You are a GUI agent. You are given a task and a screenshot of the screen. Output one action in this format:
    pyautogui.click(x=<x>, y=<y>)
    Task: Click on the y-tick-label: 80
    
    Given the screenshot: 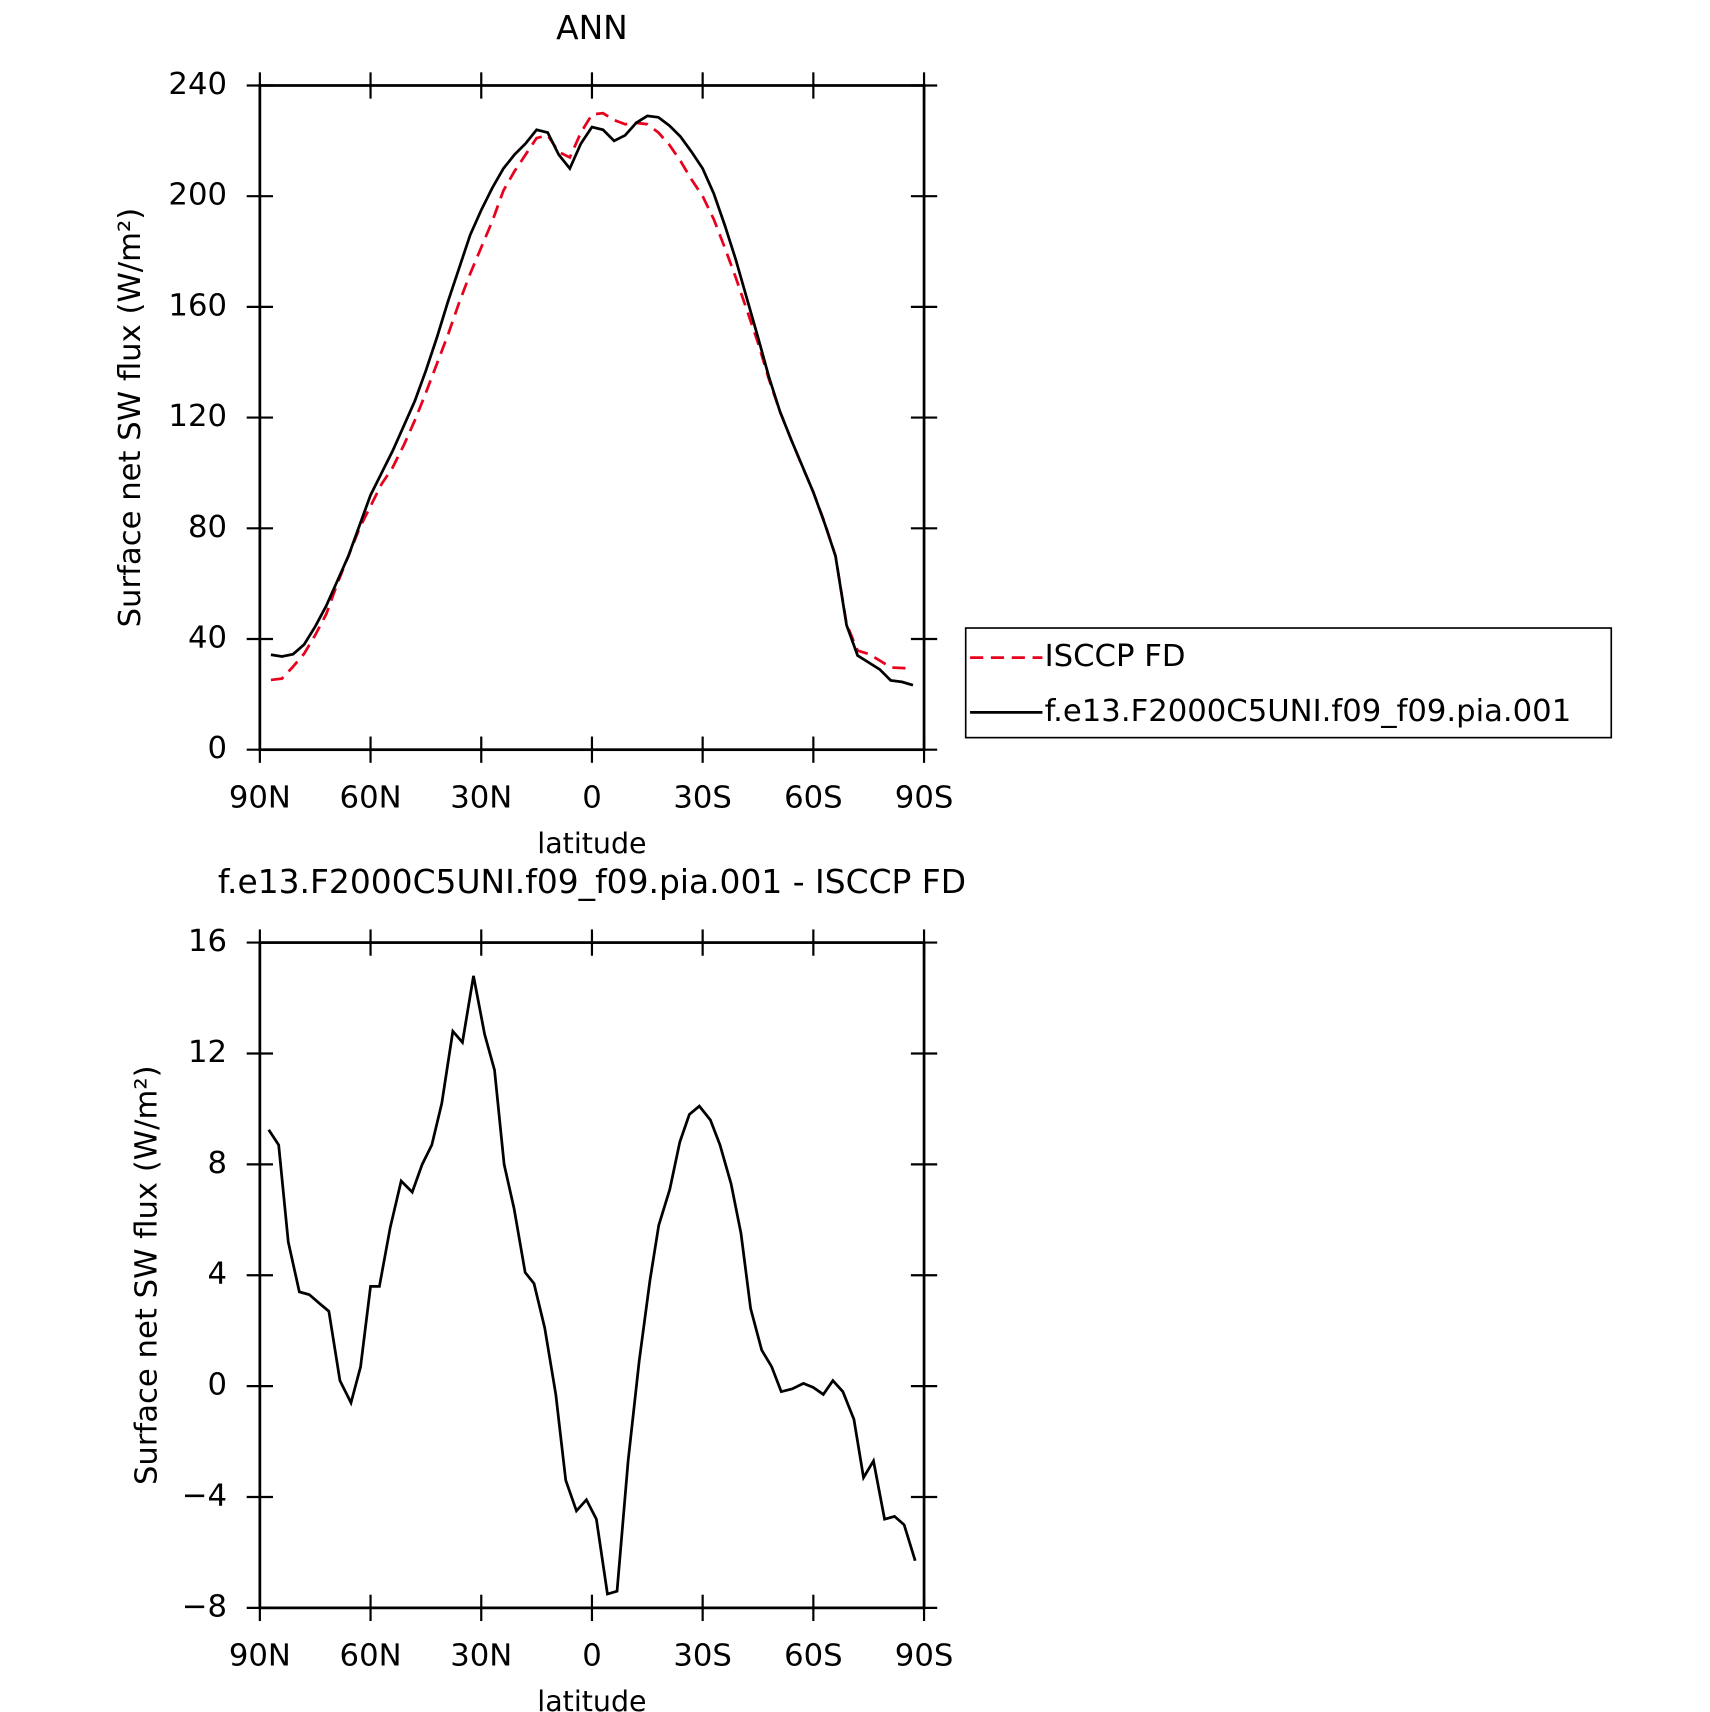 What is the action you would take?
    pyautogui.click(x=207, y=527)
    